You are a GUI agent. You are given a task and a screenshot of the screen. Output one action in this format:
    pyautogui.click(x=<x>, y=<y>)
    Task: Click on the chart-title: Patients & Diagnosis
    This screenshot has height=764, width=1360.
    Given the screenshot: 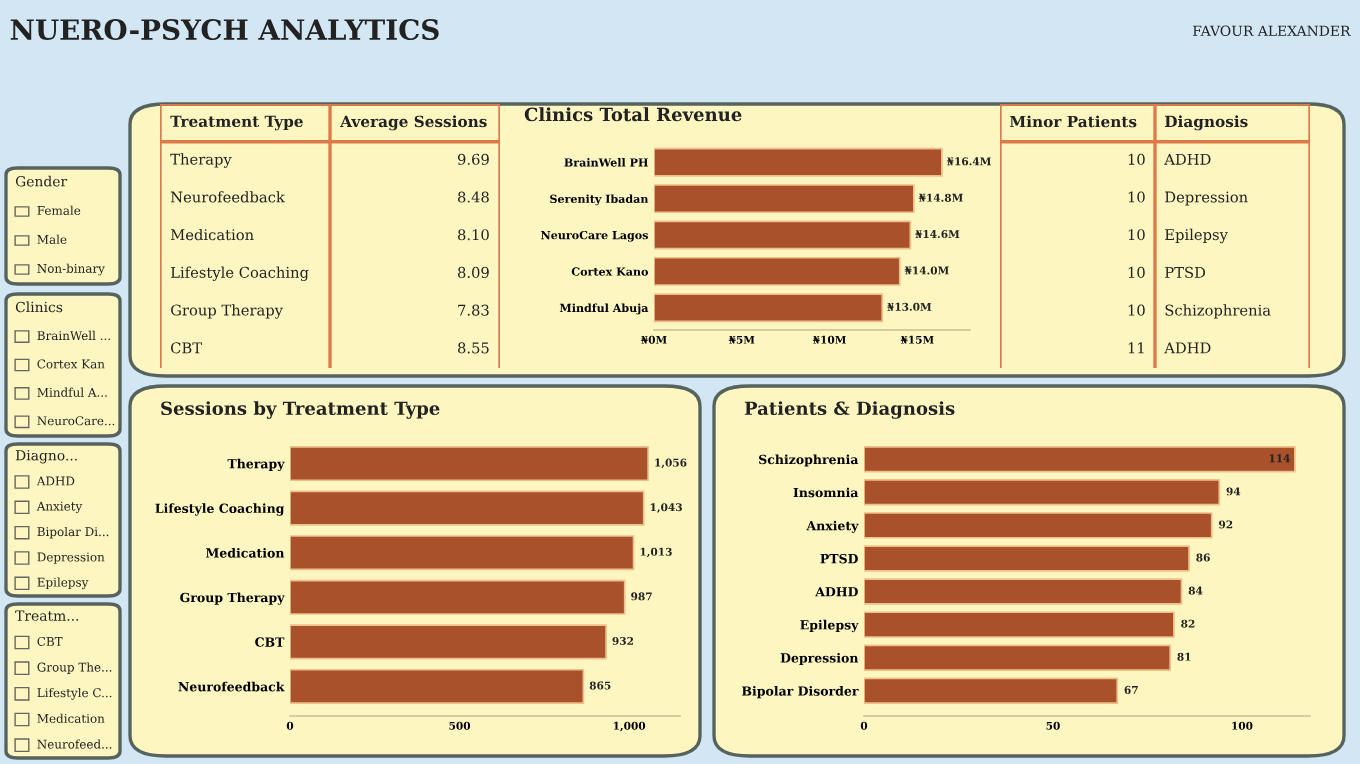 What is the action you would take?
    pyautogui.click(x=849, y=410)
    